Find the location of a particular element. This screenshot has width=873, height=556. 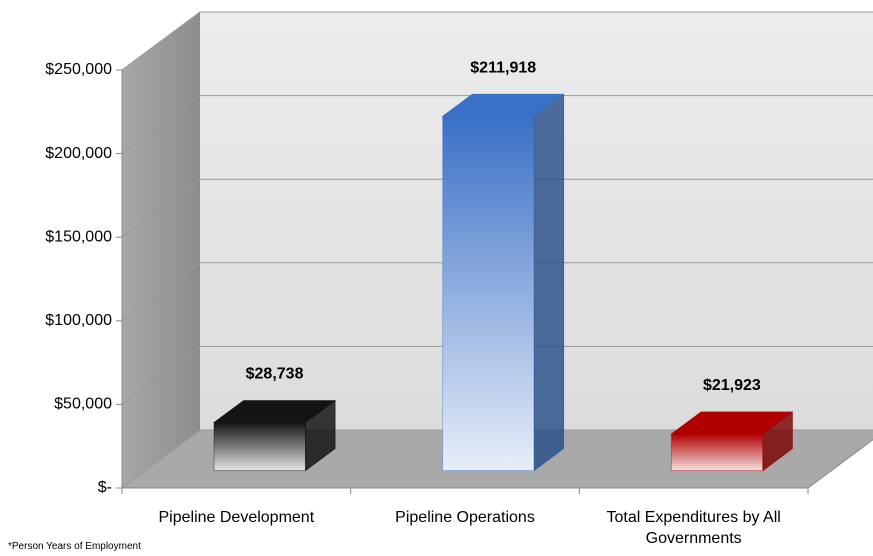

y-tick-label: $- is located at coordinates (105, 487).